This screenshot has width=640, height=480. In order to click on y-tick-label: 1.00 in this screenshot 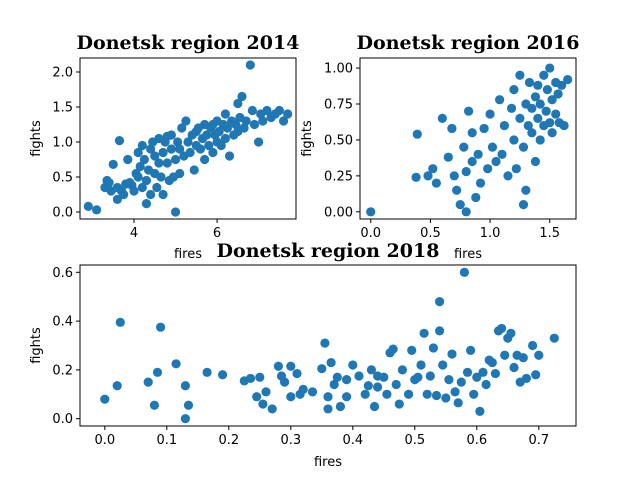, I will do `click(338, 69)`.